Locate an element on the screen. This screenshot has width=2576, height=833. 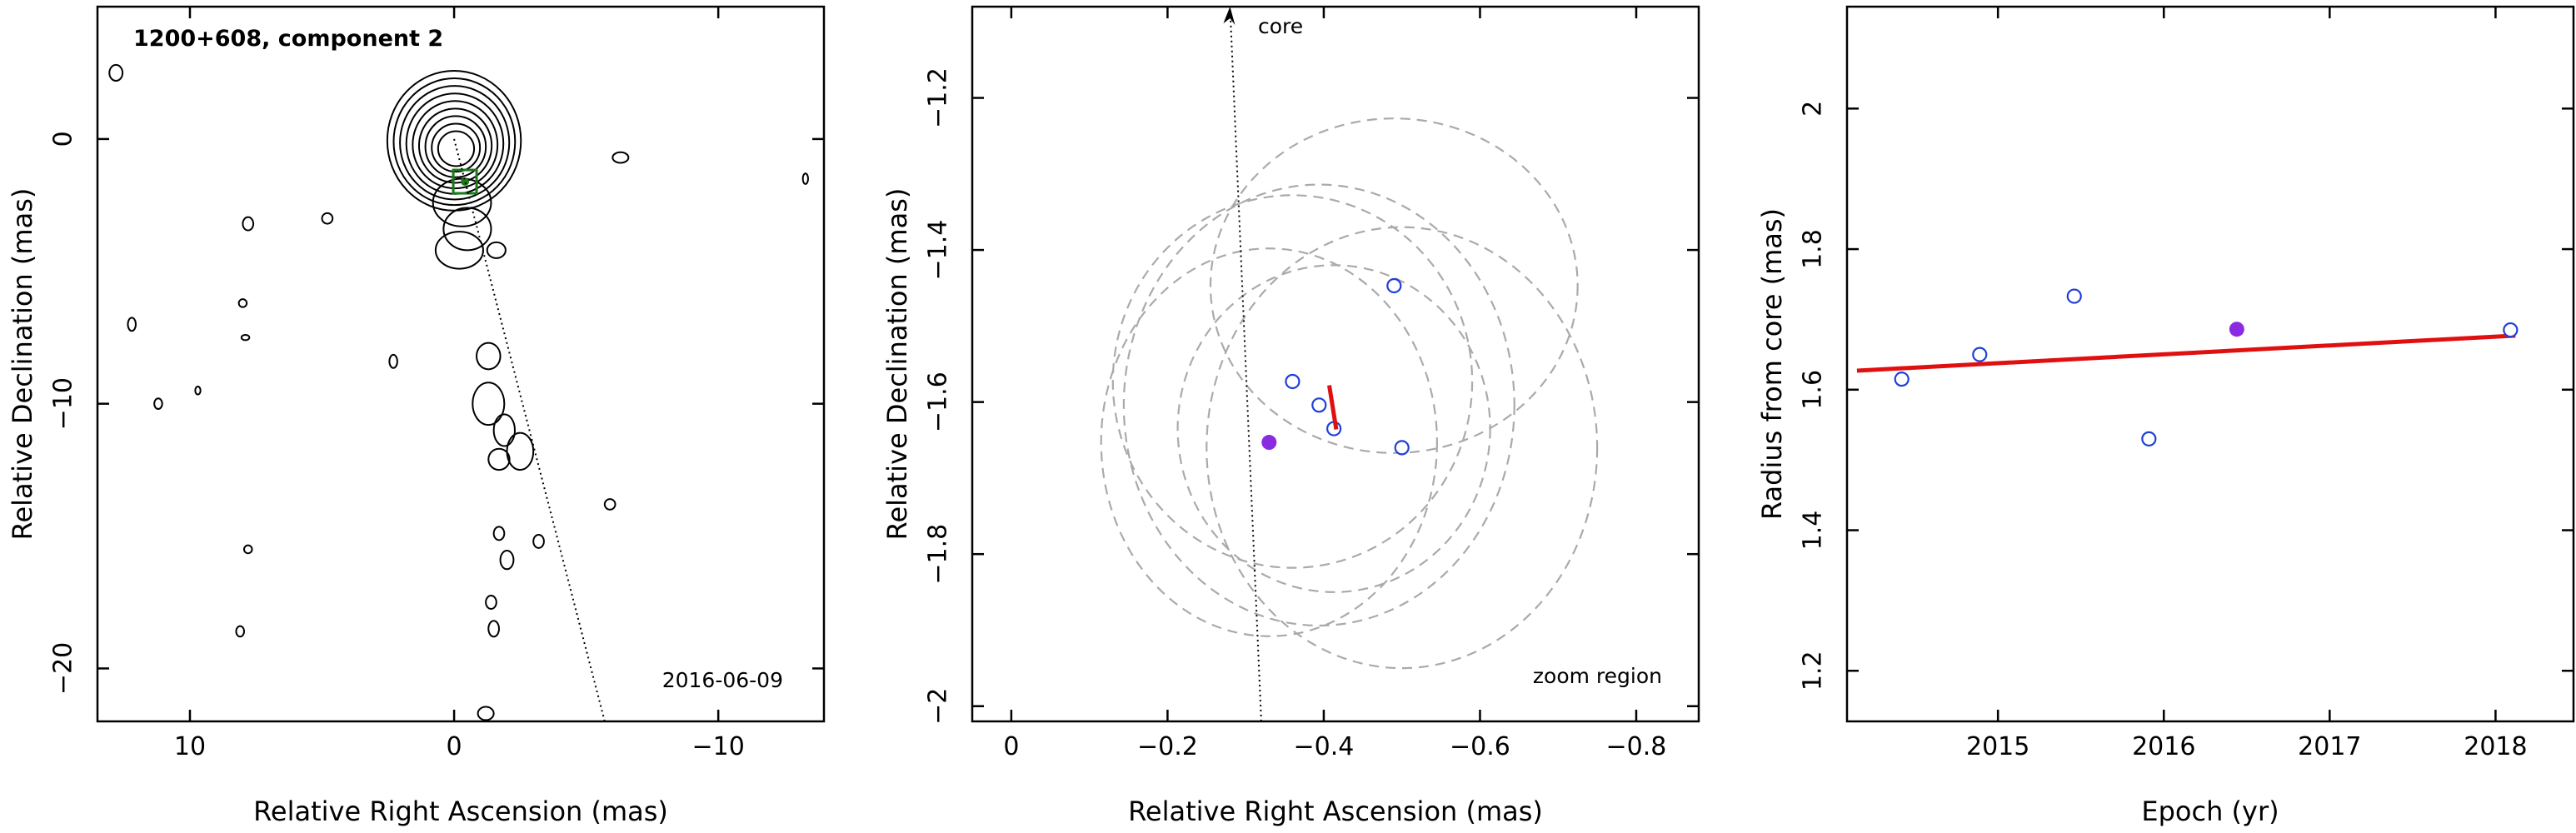
x-tick-label: 2018 is located at coordinates (2495, 746).